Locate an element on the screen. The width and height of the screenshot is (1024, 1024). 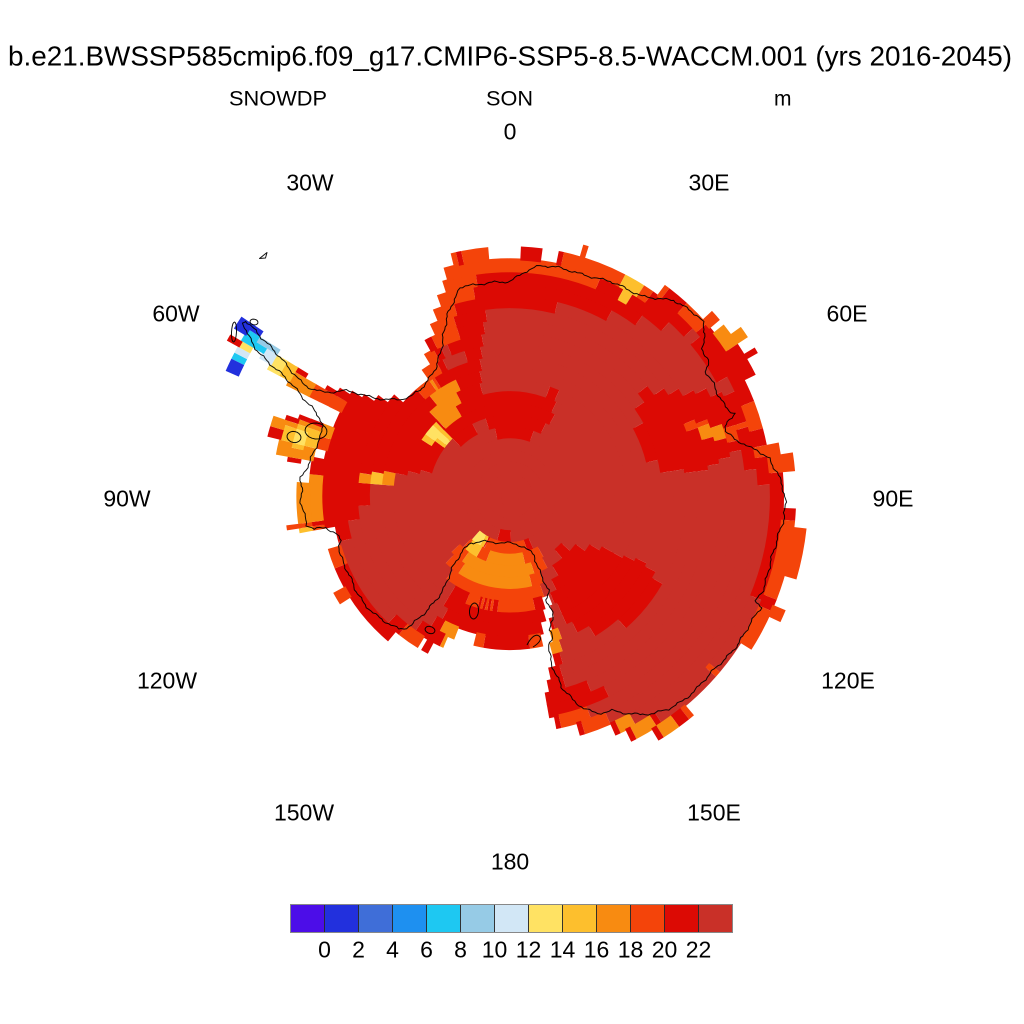
svg-text: m is located at coordinates (783, 99).